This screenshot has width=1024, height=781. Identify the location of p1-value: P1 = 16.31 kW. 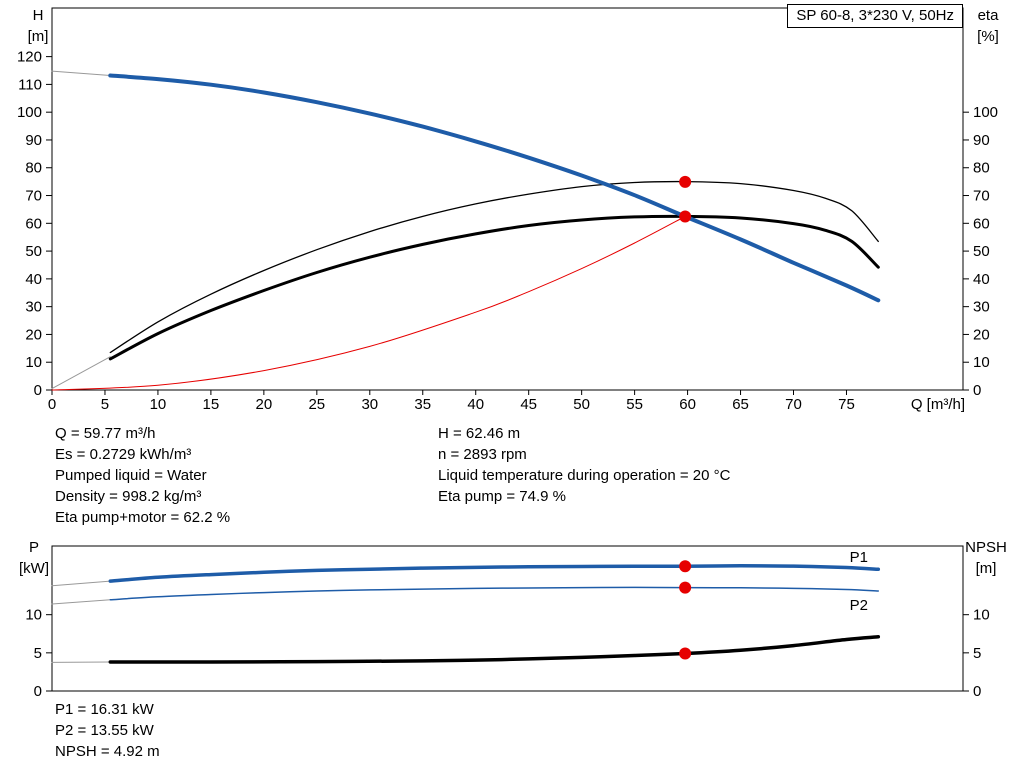
(104, 709).